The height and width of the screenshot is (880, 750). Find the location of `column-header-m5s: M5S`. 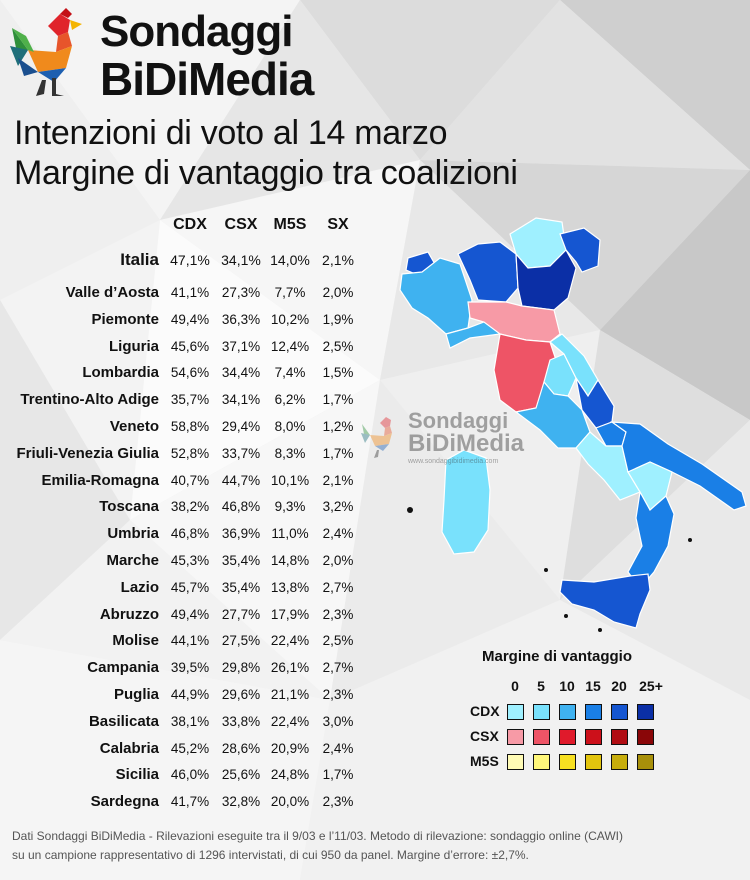

column-header-m5s: M5S is located at coordinates (290, 224).